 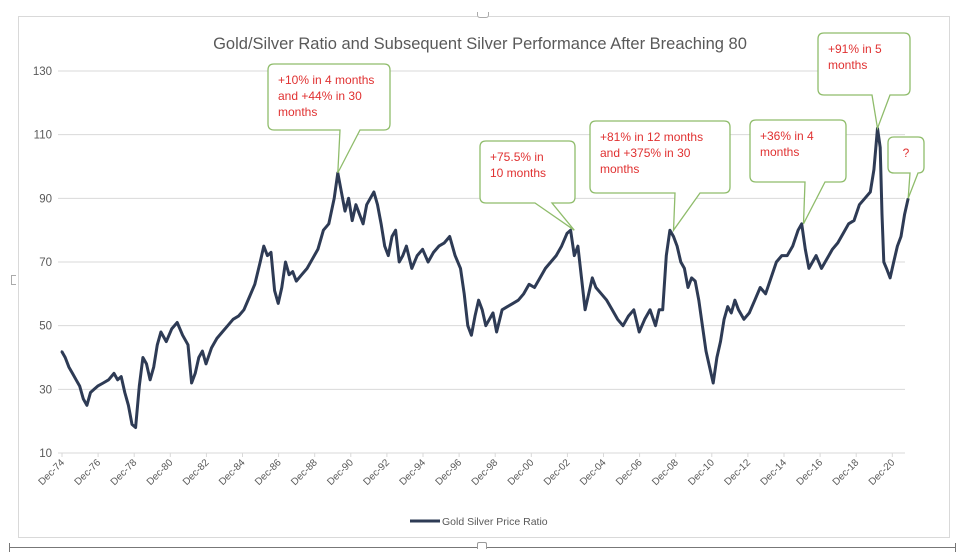 What do you see at coordinates (413, 472) in the screenshot?
I see `x-tick-label: Dec-94` at bounding box center [413, 472].